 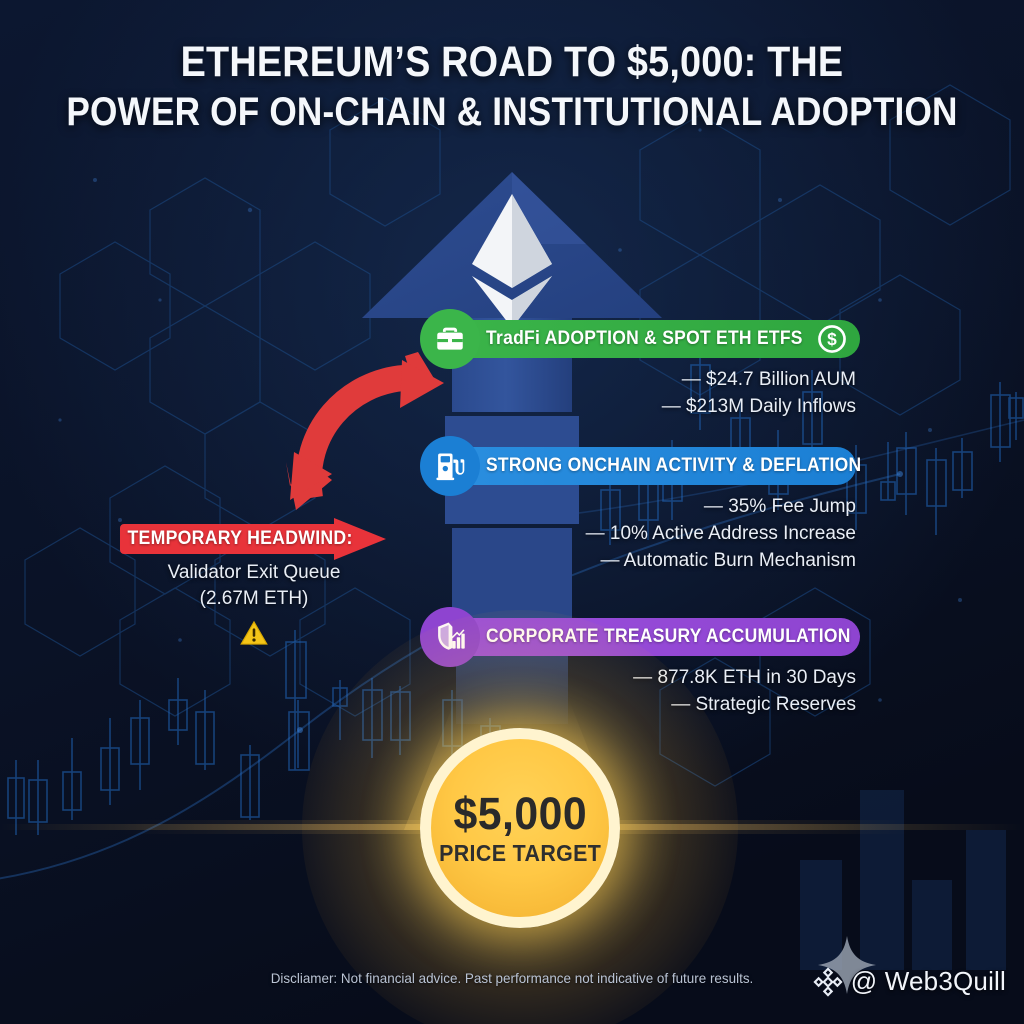 What do you see at coordinates (254, 572) in the screenshot?
I see `headwind-subline-1: Validator Exit Queue` at bounding box center [254, 572].